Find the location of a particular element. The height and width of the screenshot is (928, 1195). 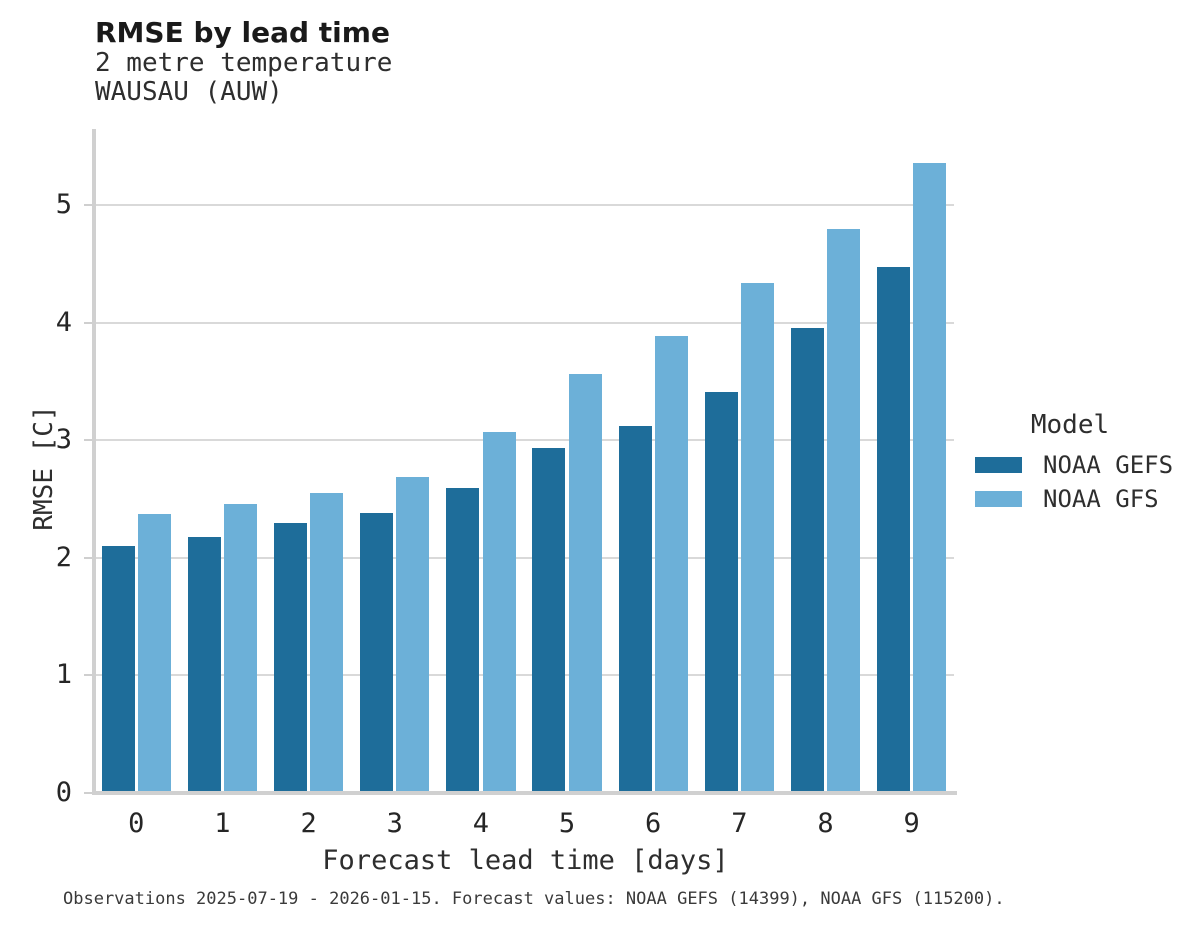

legend-label: NOAA GFS is located at coordinates (1101, 499).